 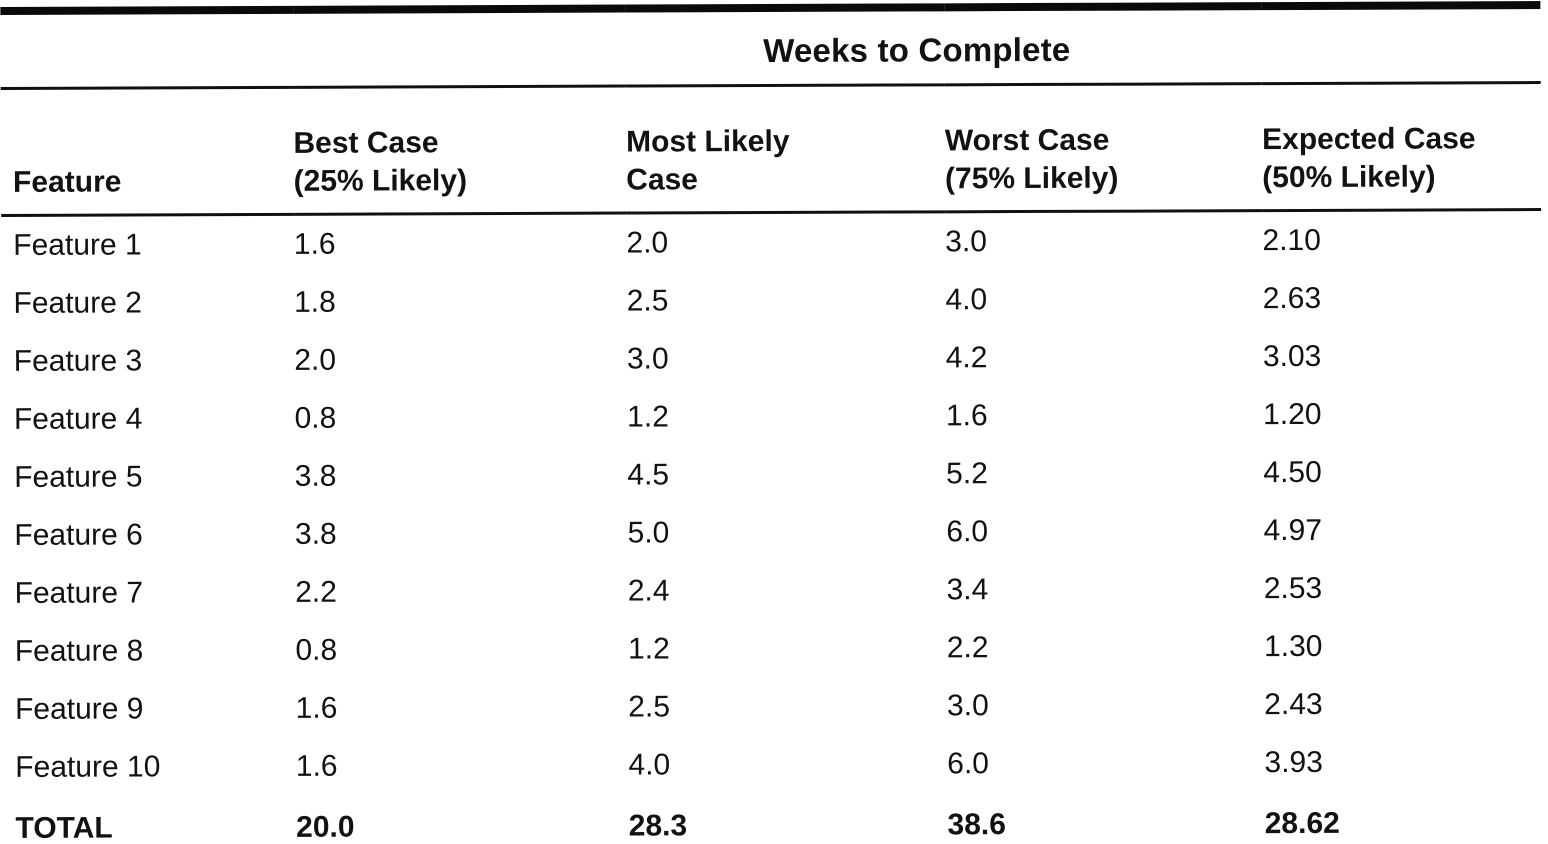 I want to click on cell-best: 1.8, so click(x=315, y=302).